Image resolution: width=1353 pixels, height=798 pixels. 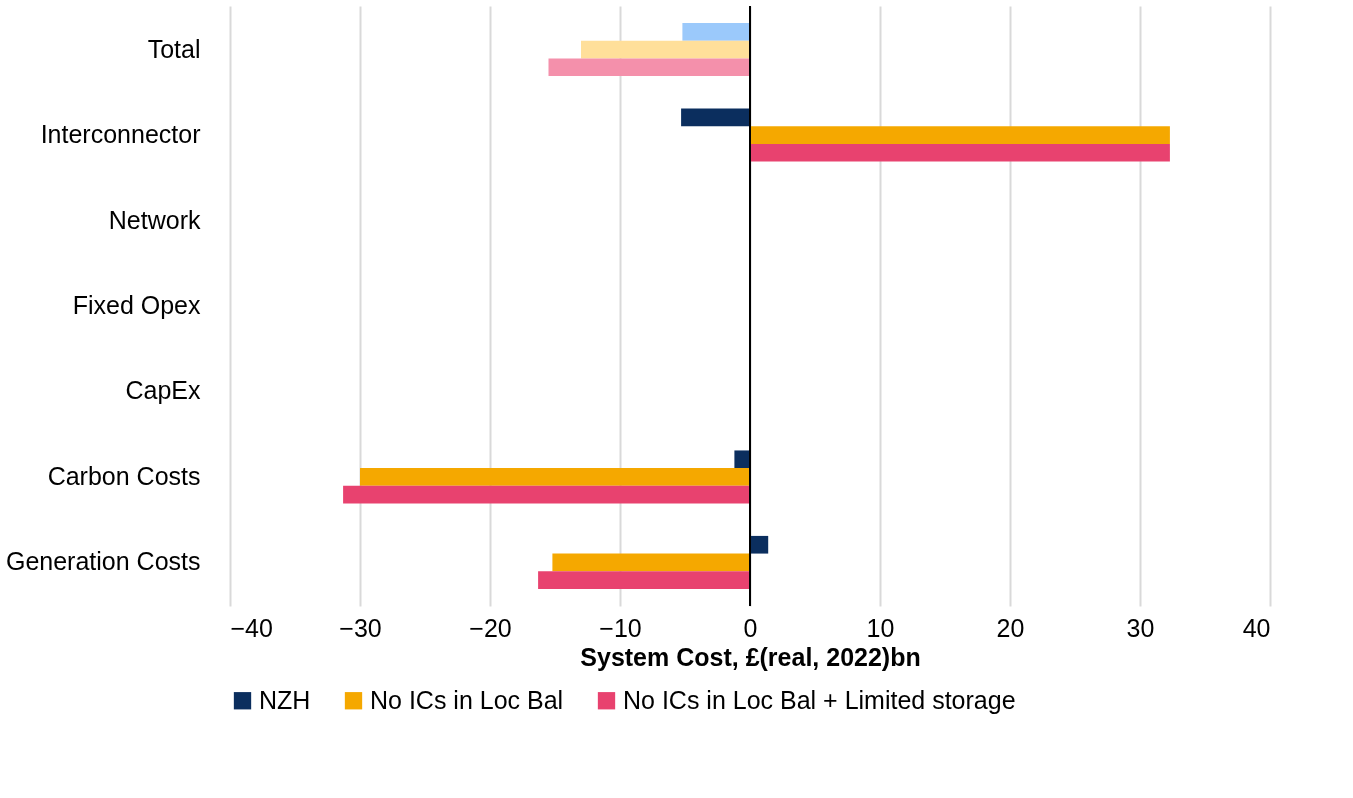 I want to click on x-axis-title: System Cost, £(real, 2022)bn, so click(x=750, y=656).